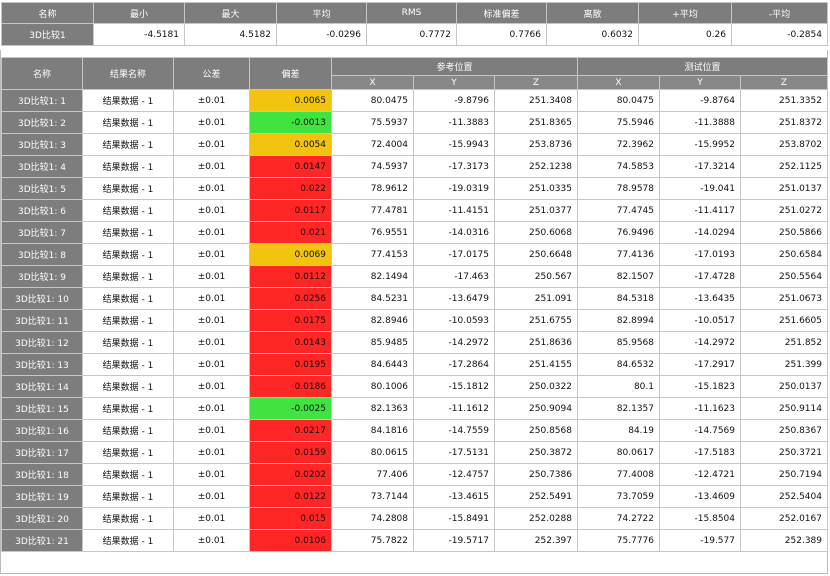  I want to click on test-x-cell: 75.7776, so click(618, 540).